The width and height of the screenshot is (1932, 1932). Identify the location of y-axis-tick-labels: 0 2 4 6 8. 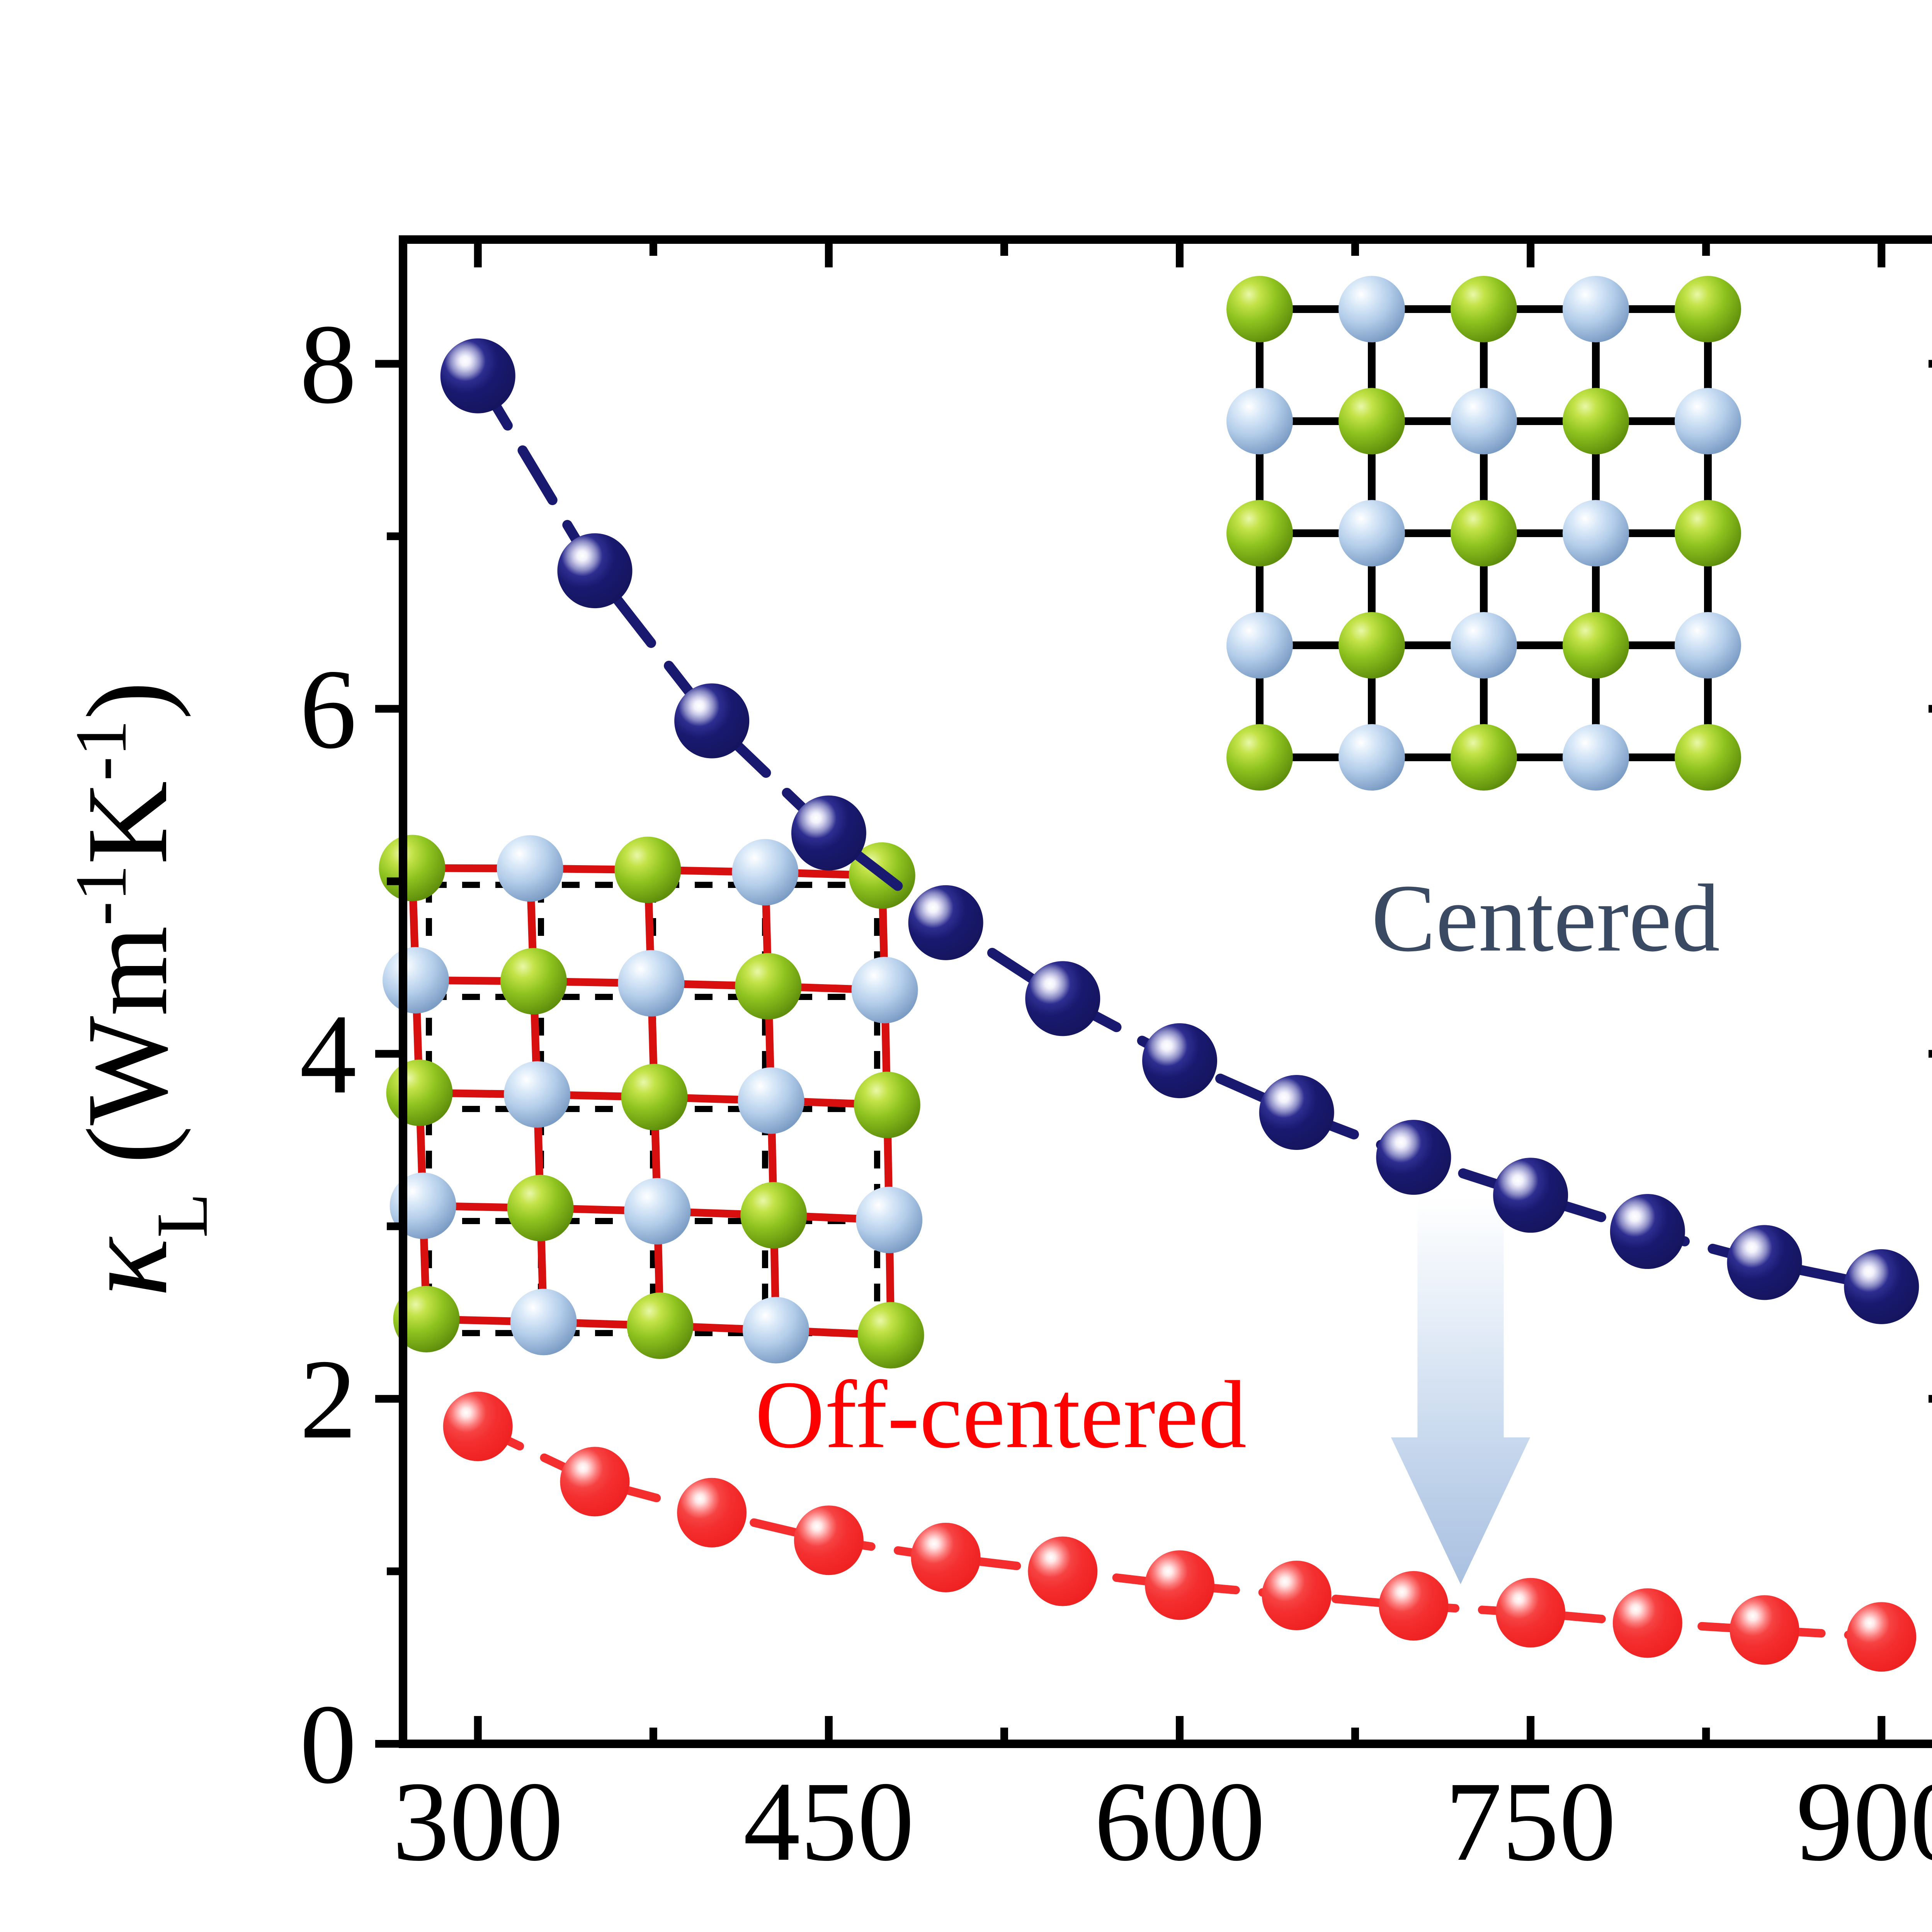
(328, 1054).